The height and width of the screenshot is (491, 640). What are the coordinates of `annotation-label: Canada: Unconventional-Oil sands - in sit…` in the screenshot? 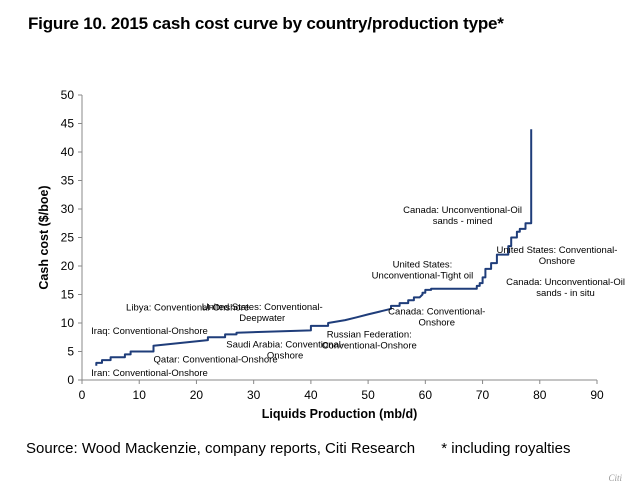 It's located at (565, 288).